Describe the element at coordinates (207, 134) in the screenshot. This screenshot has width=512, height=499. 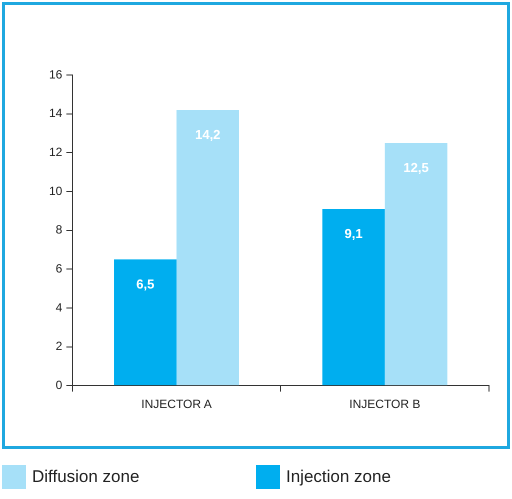
I see `data-label: 14,2` at that location.